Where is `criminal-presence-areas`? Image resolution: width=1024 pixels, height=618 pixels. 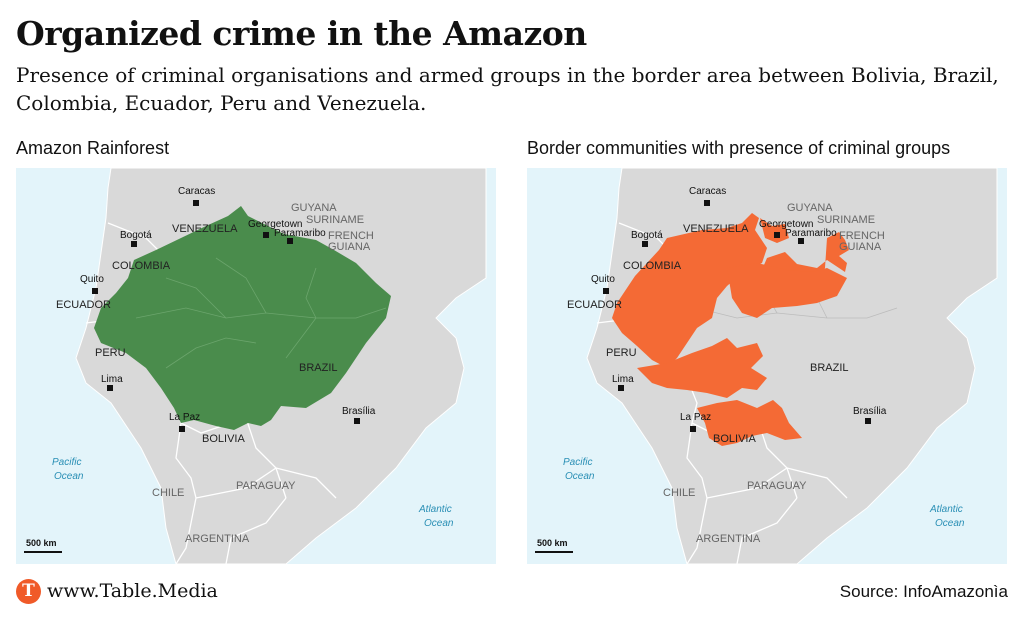
criminal-presence-areas is located at coordinates (730, 329).